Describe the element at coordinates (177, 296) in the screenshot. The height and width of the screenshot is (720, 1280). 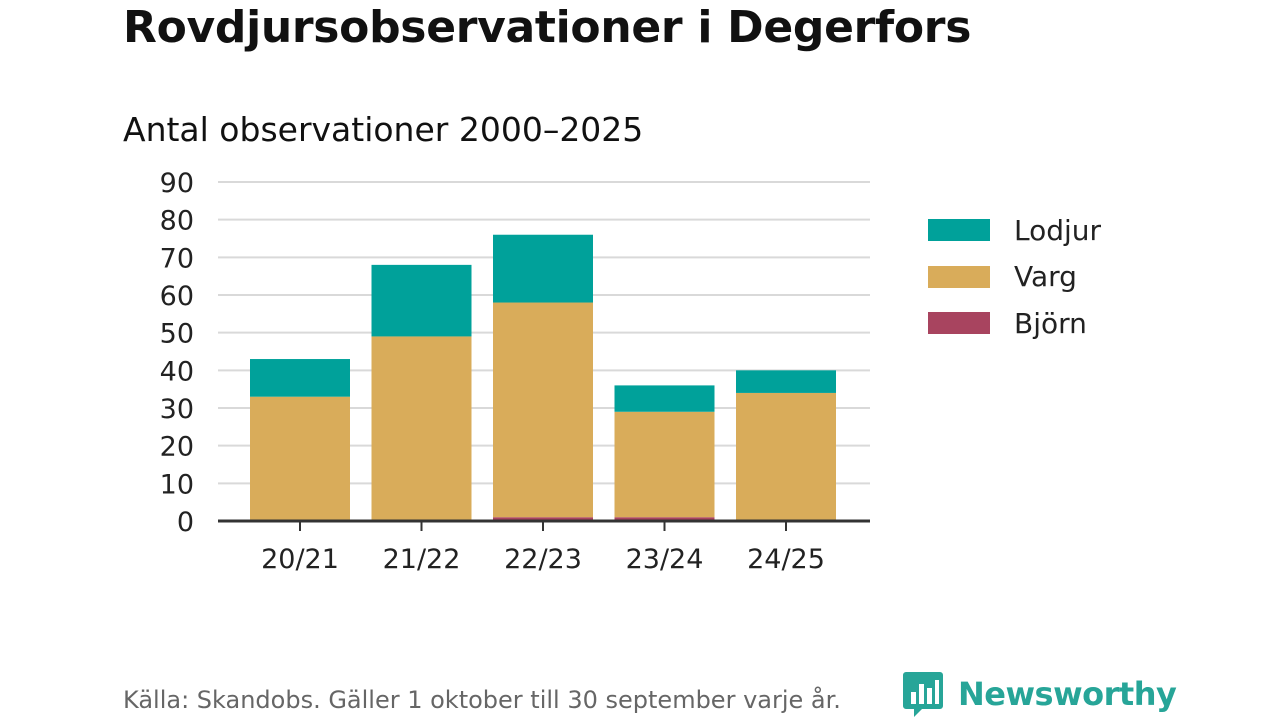
I see `y-tick-label: 60` at that location.